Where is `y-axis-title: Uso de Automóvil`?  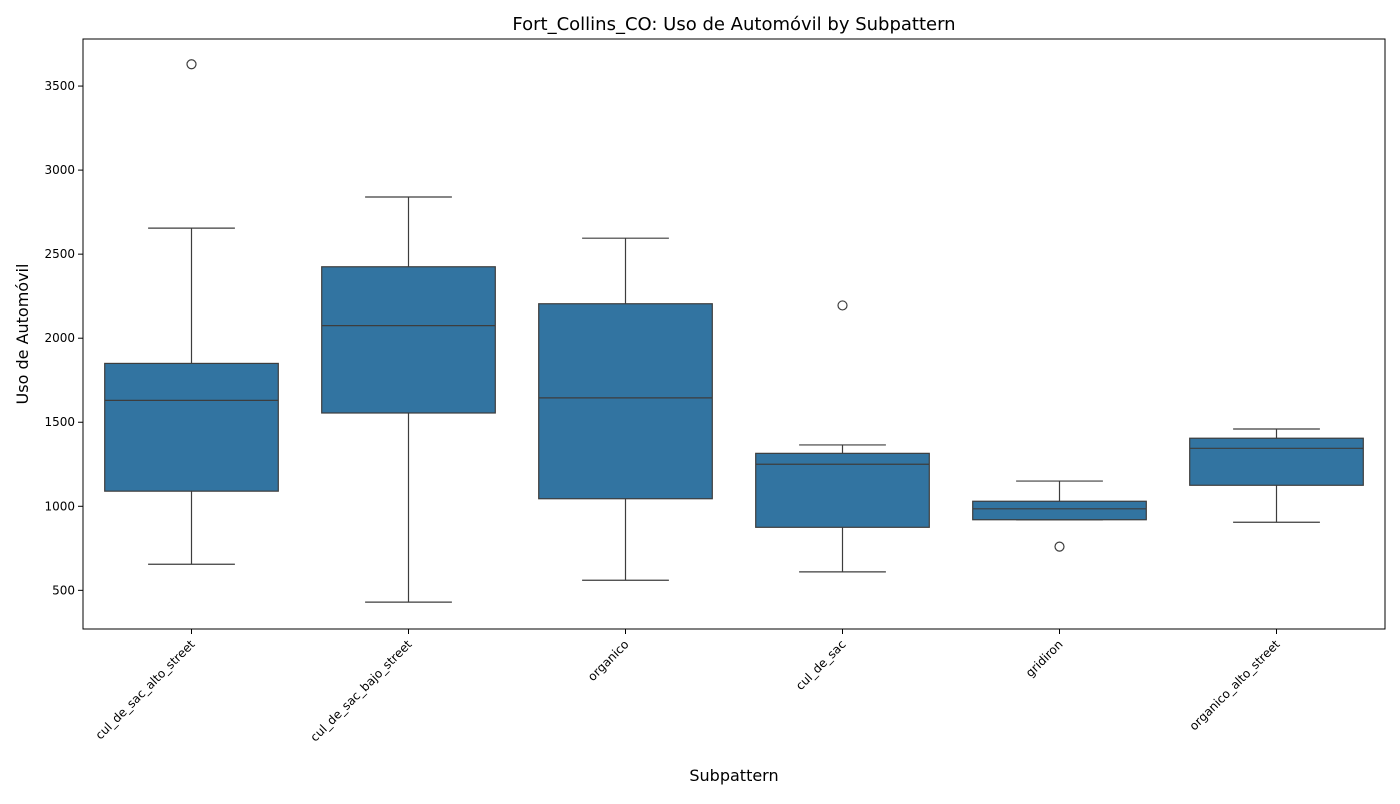
y-axis-title: Uso de Automóvil is located at coordinates (22, 334).